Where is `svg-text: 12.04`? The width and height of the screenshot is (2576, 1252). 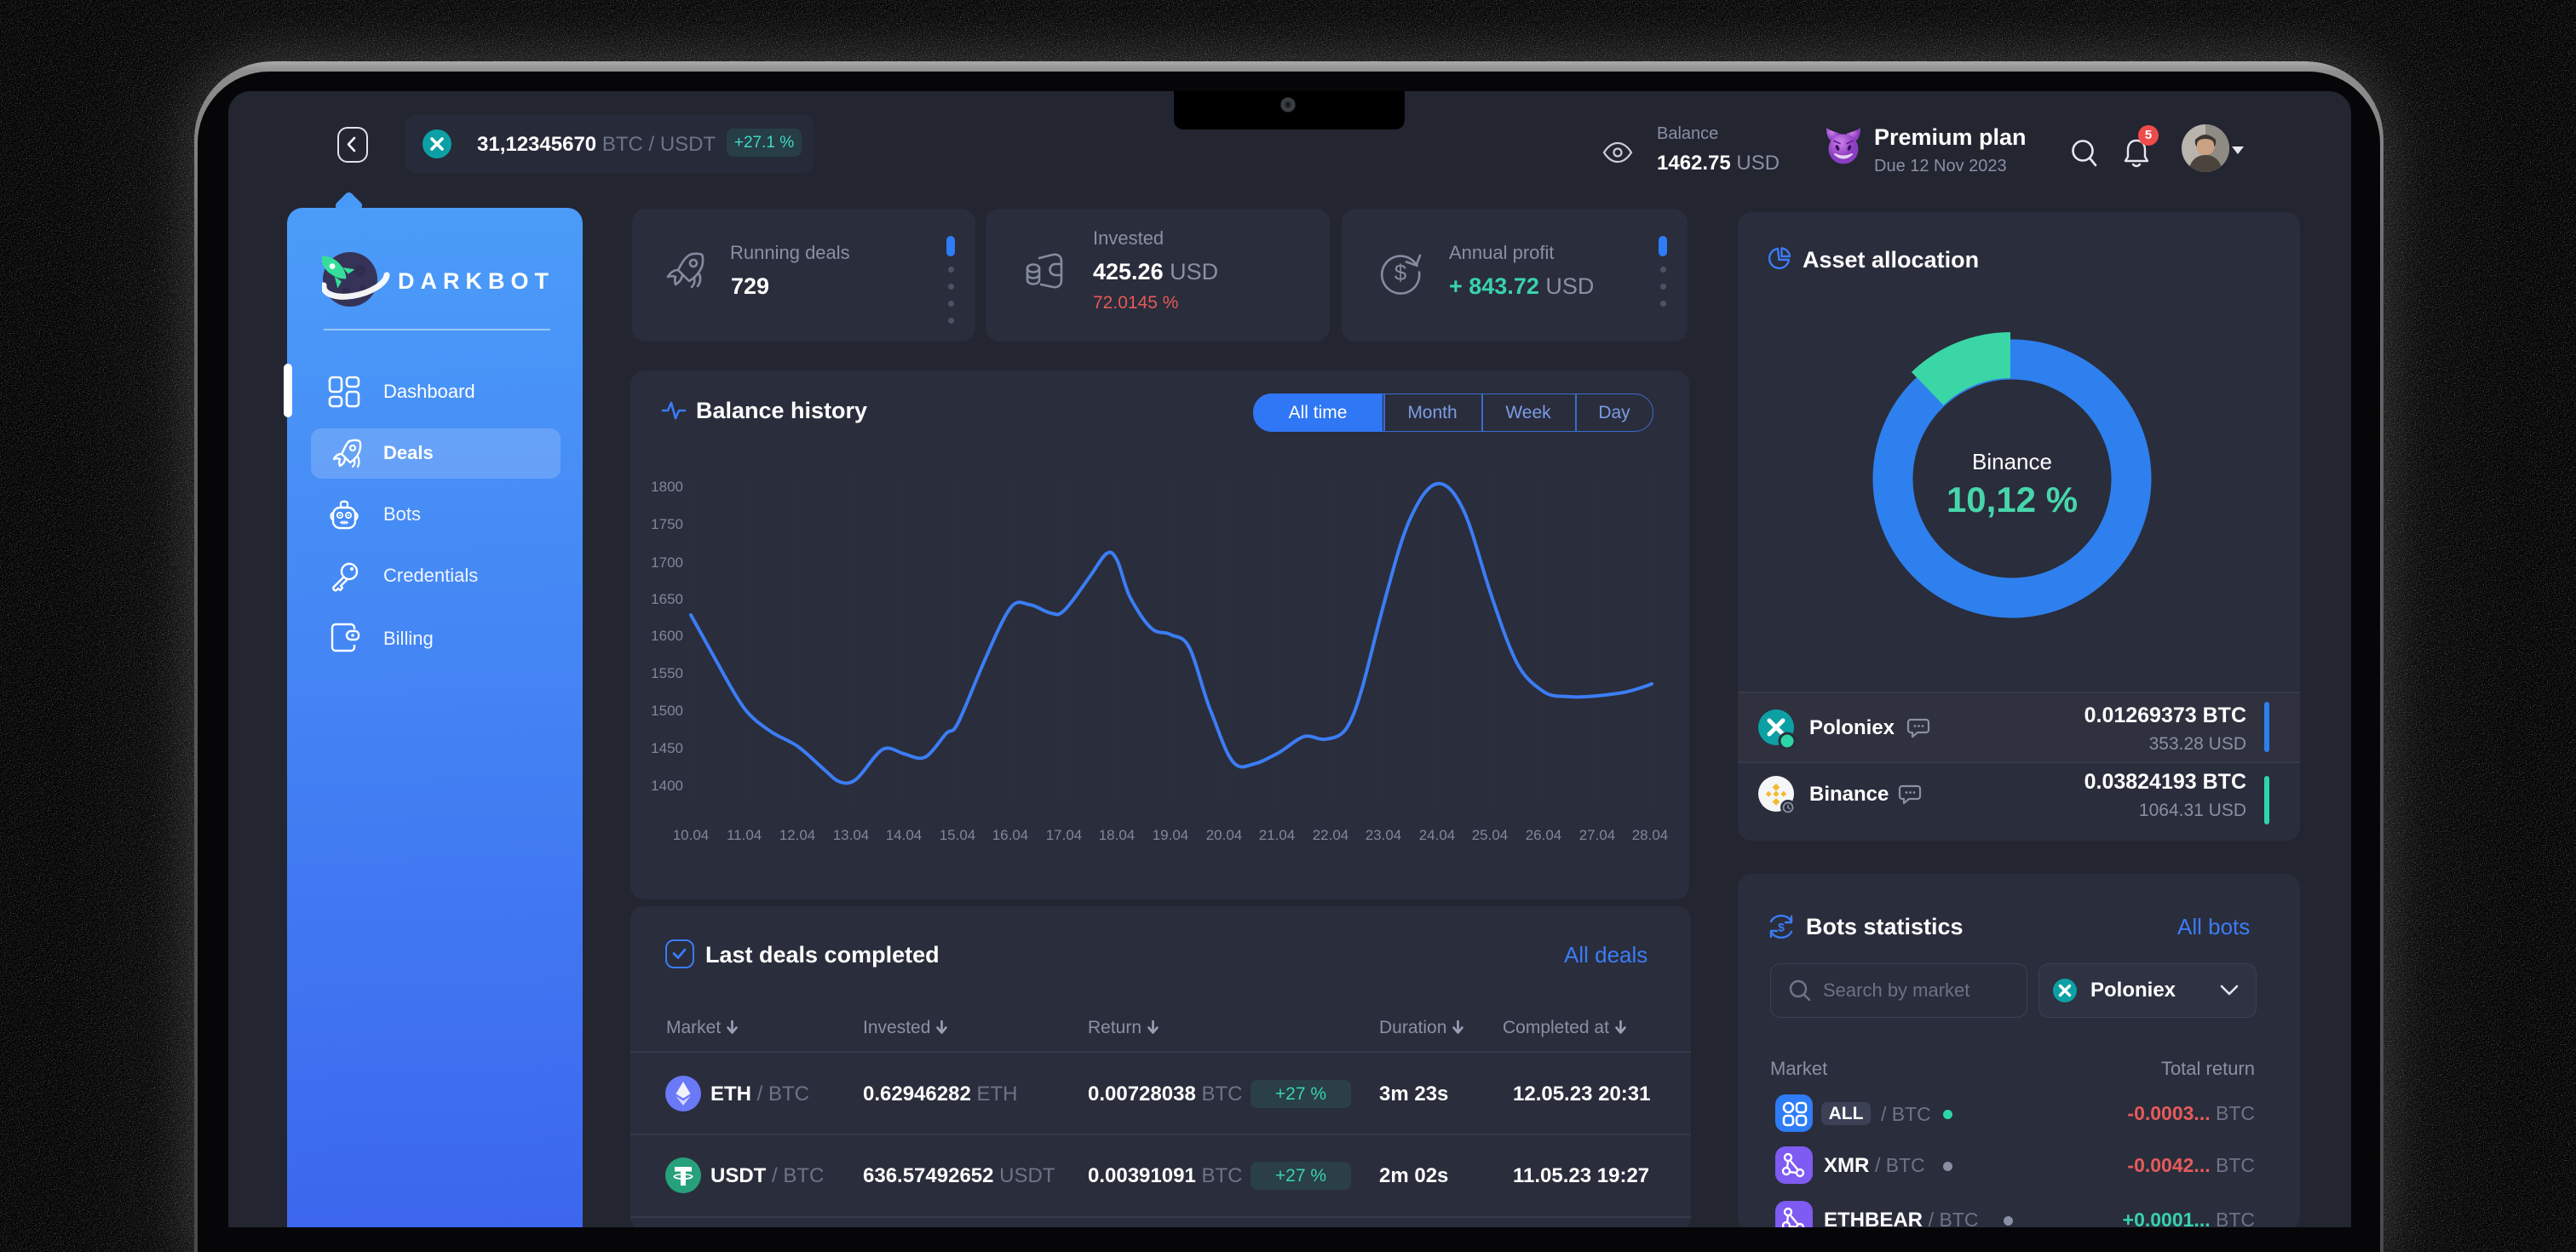 svg-text: 12.04 is located at coordinates (798, 835).